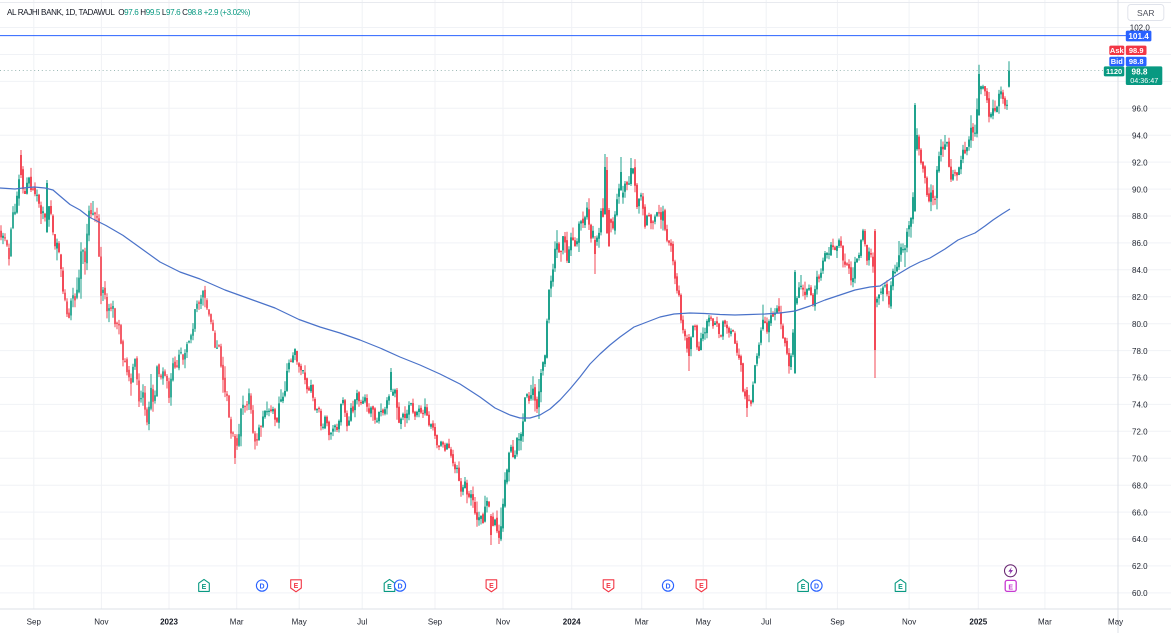 The height and width of the screenshot is (633, 1171). Describe the element at coordinates (1140, 324) in the screenshot. I see `svg-text: 80.0` at that location.